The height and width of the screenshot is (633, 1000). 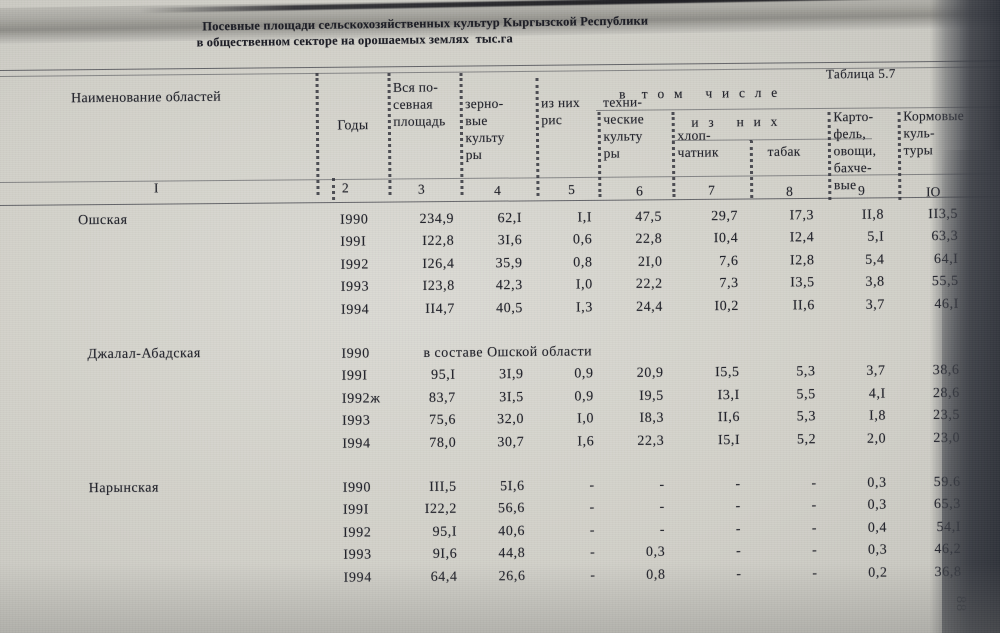 What do you see at coordinates (729, 440) in the screenshot?
I see `cell-cotton: I5,I` at bounding box center [729, 440].